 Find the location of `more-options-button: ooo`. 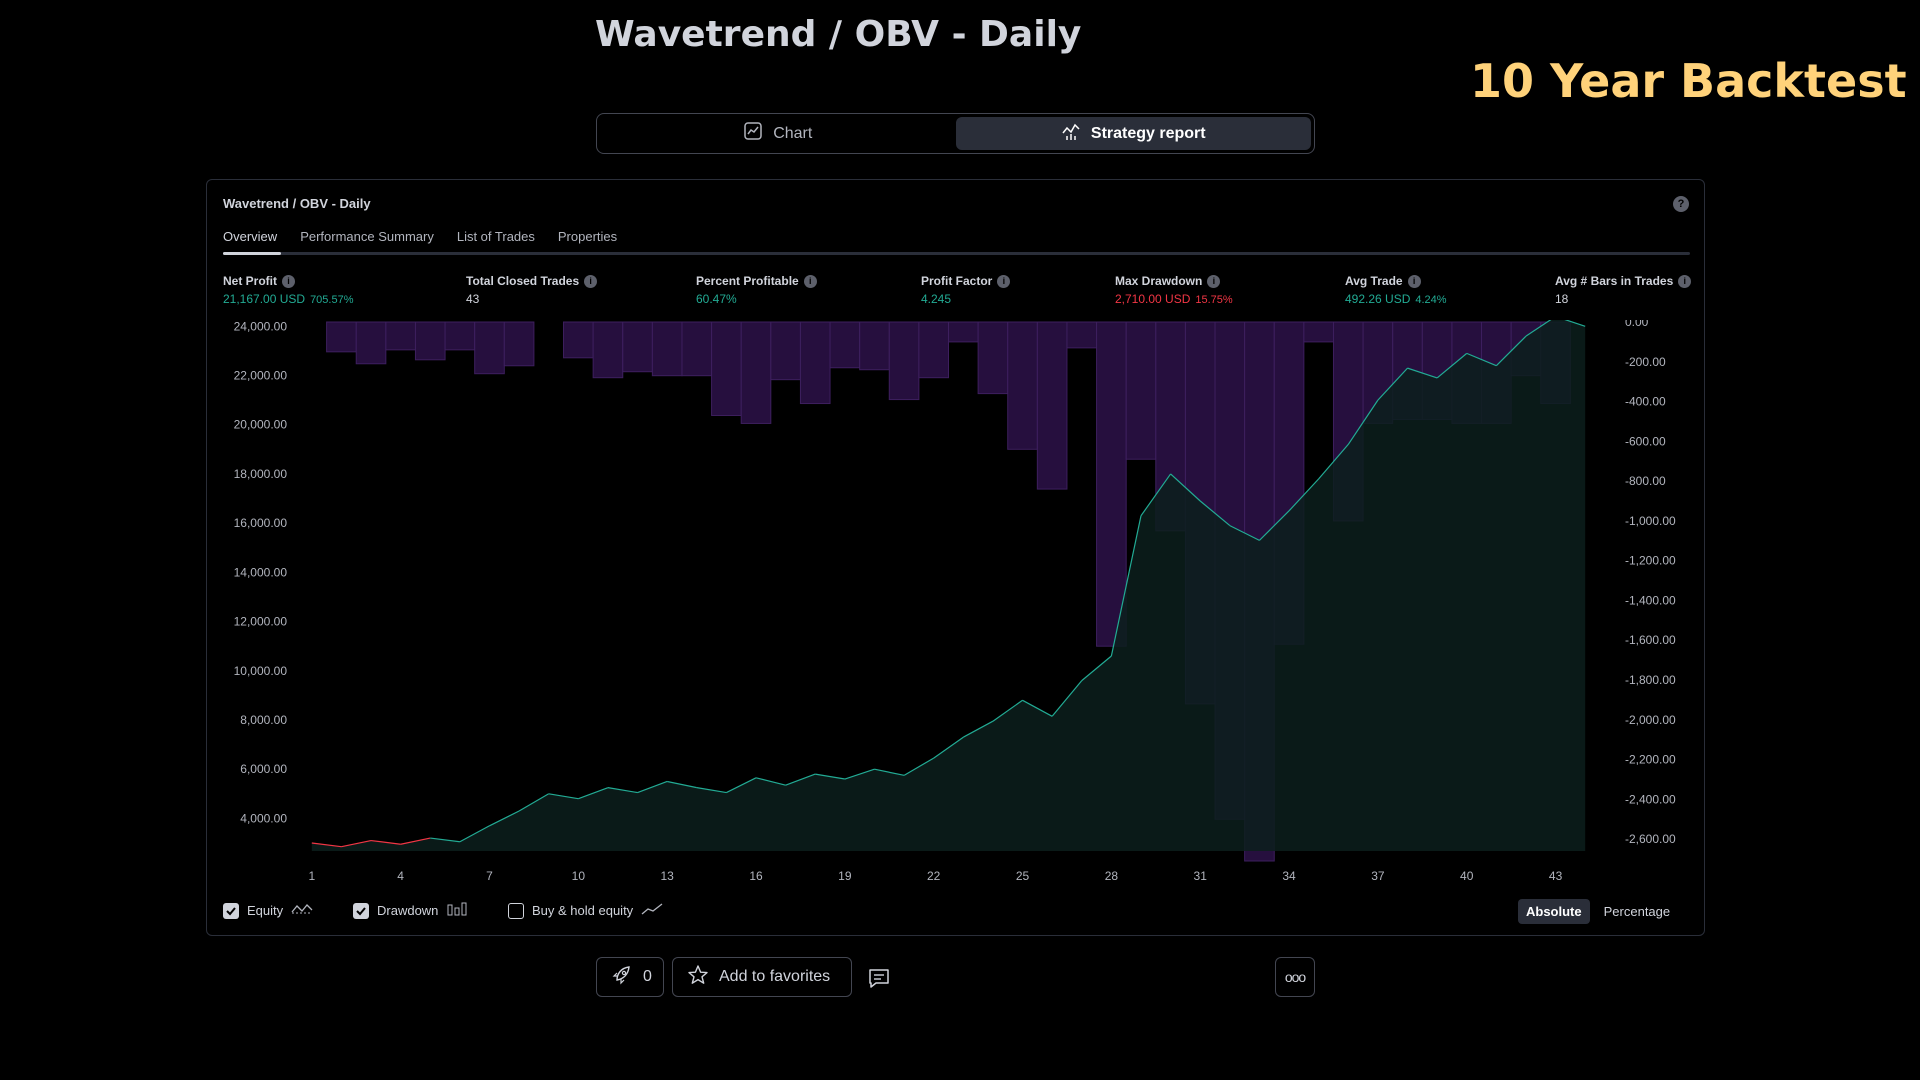

more-options-button: ooo is located at coordinates (1295, 977).